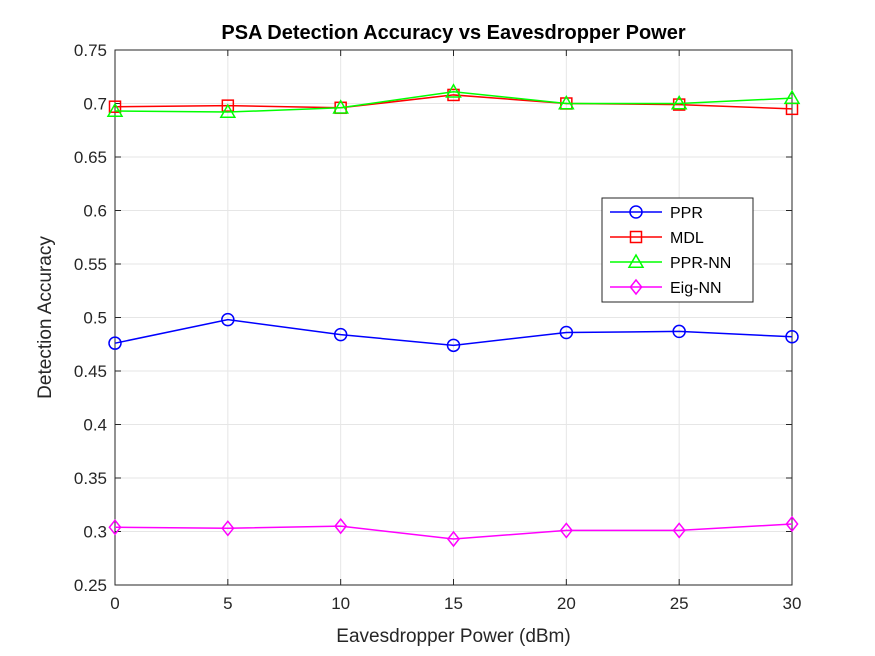 The image size is (875, 656). I want to click on y-tick-label: 0.4, so click(95, 425).